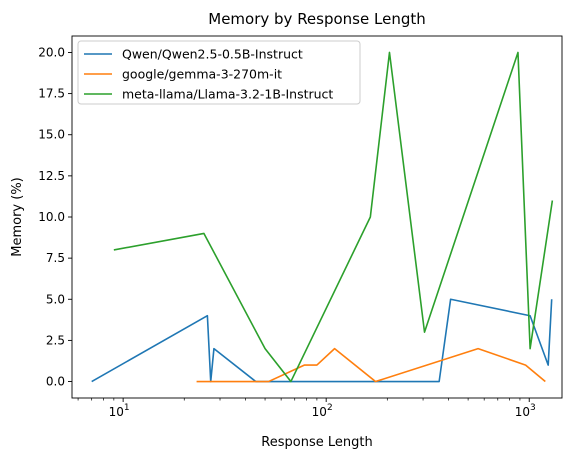  Describe the element at coordinates (306, 408) in the screenshot. I see `x-axis-ticks: 10¹ 10² 10³` at that location.